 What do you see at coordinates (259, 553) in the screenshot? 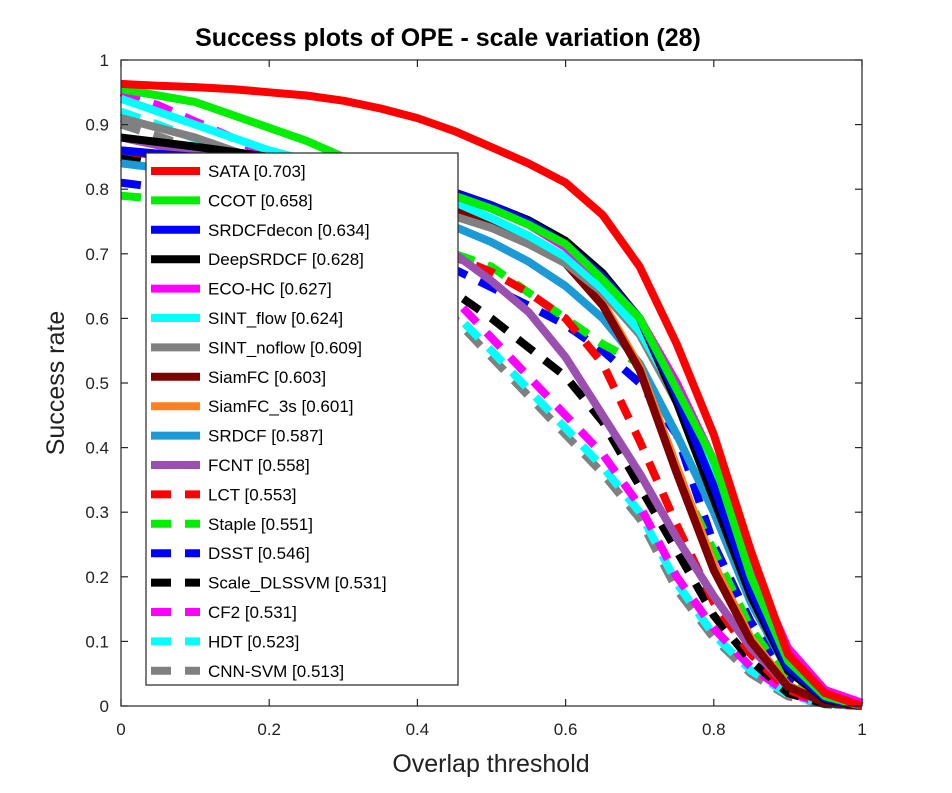
I see `legend-label: DSST [0.546]` at bounding box center [259, 553].